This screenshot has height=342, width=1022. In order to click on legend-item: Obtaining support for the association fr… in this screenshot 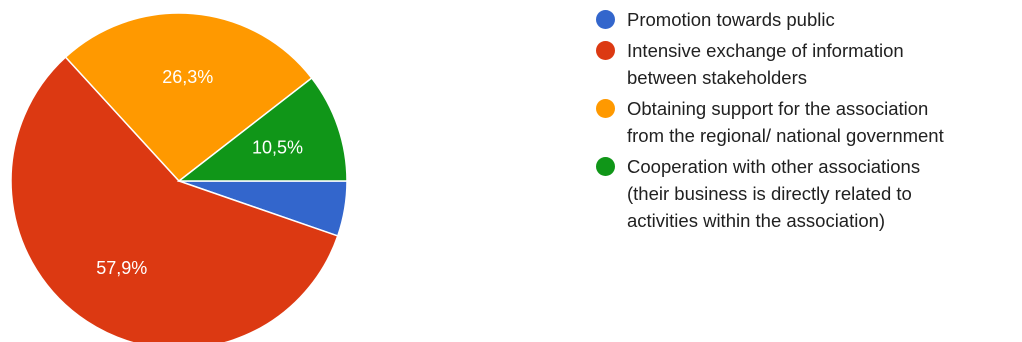, I will do `click(806, 122)`.